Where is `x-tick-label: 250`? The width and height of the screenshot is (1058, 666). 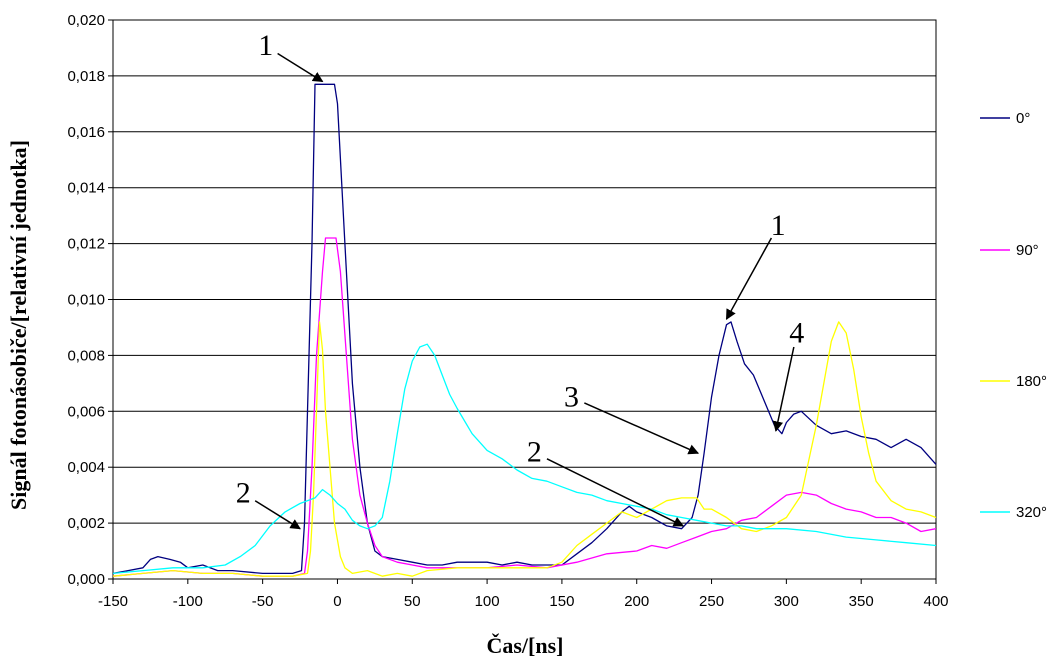 x-tick-label: 250 is located at coordinates (711, 601).